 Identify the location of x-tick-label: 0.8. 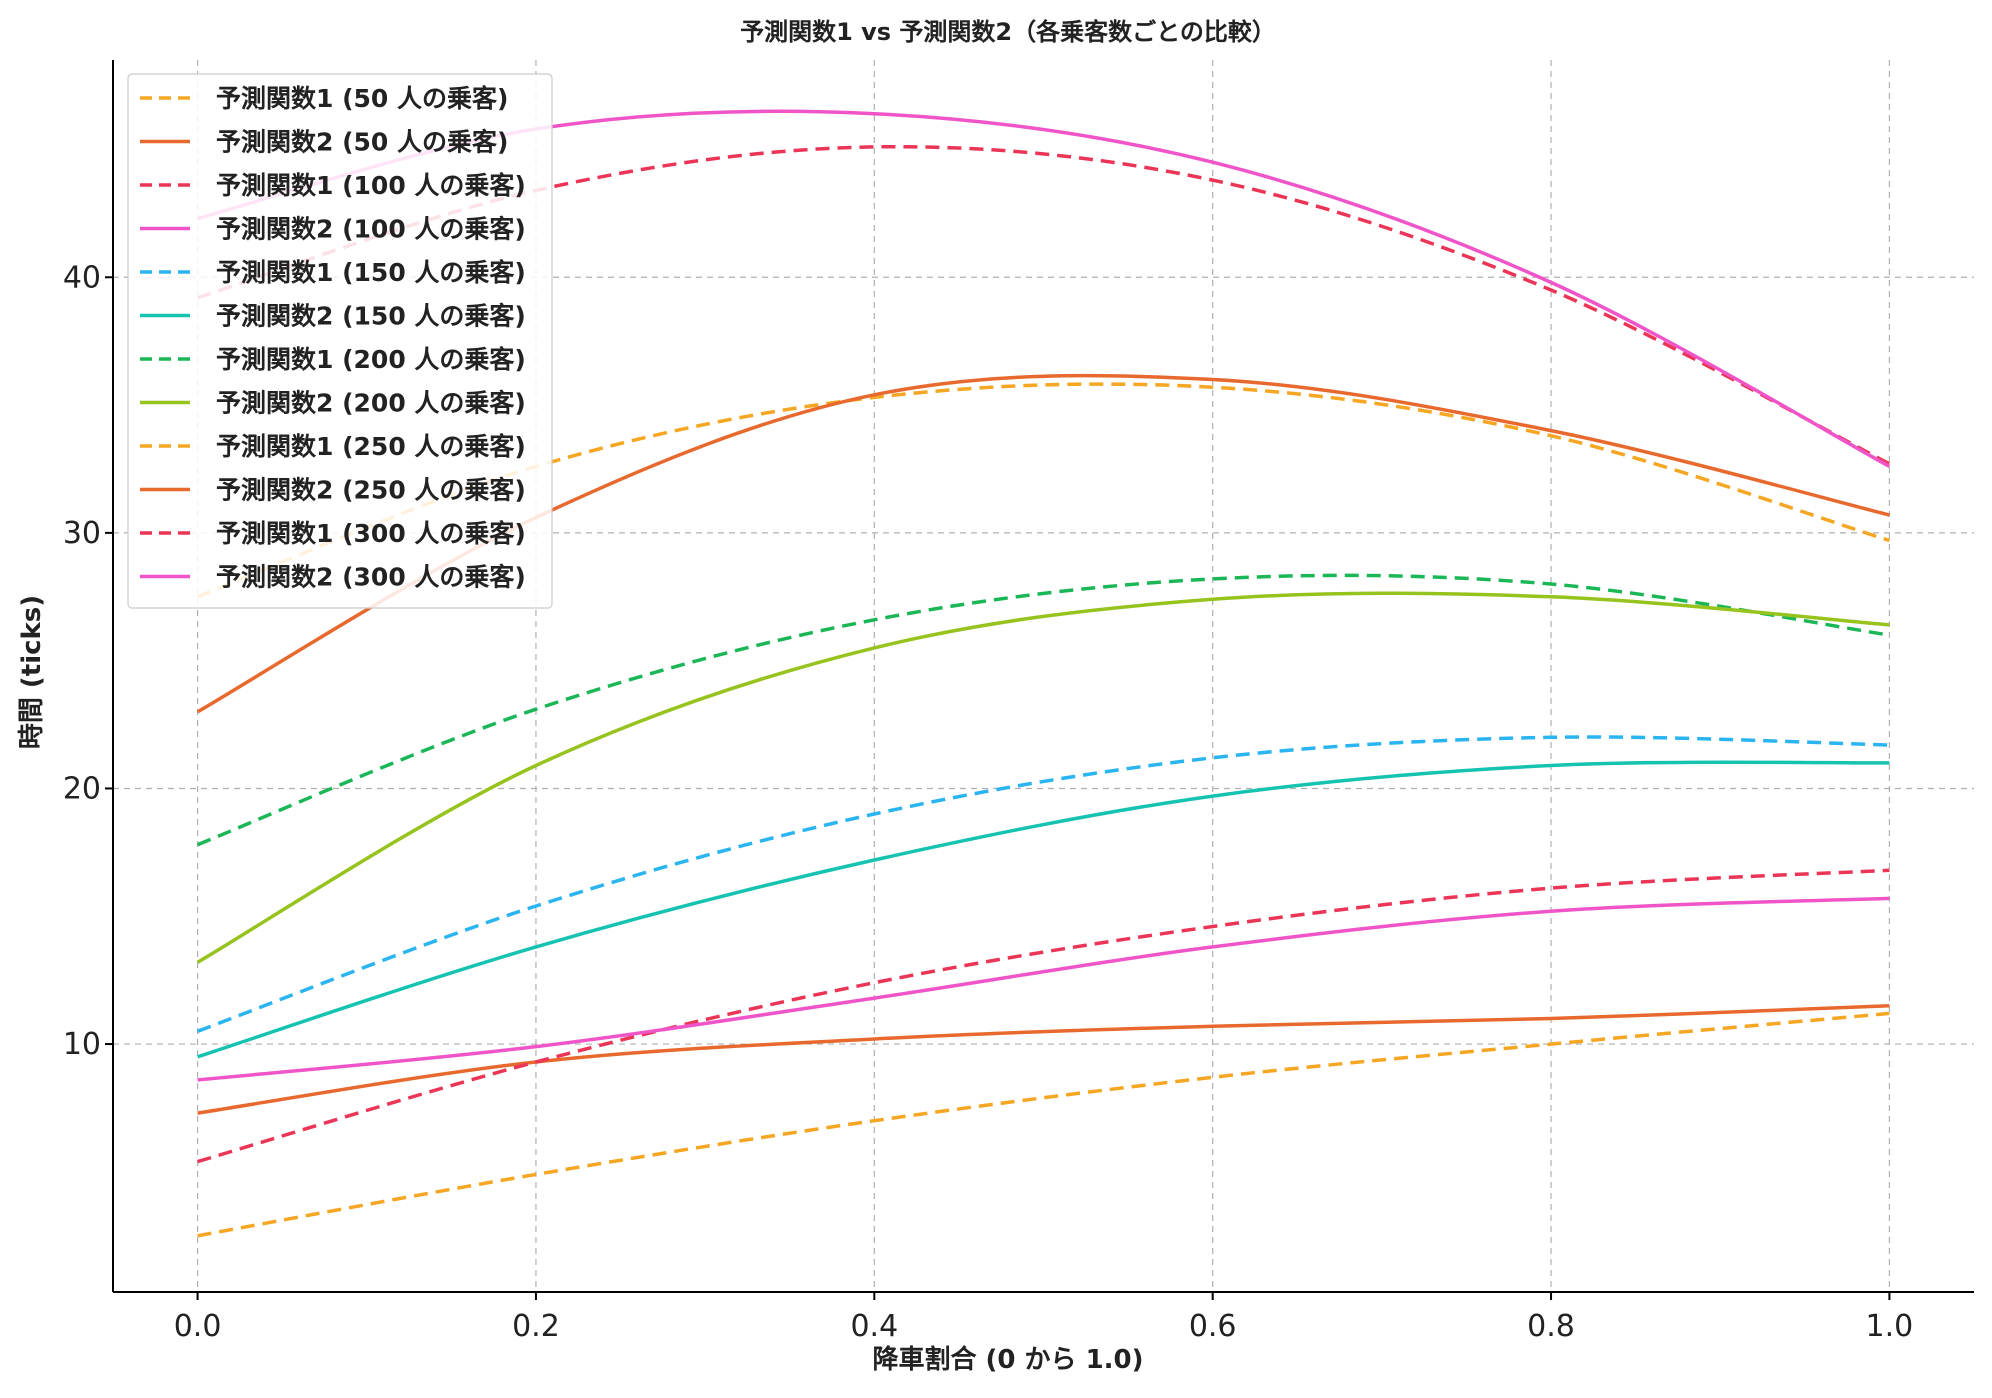
(1551, 1326).